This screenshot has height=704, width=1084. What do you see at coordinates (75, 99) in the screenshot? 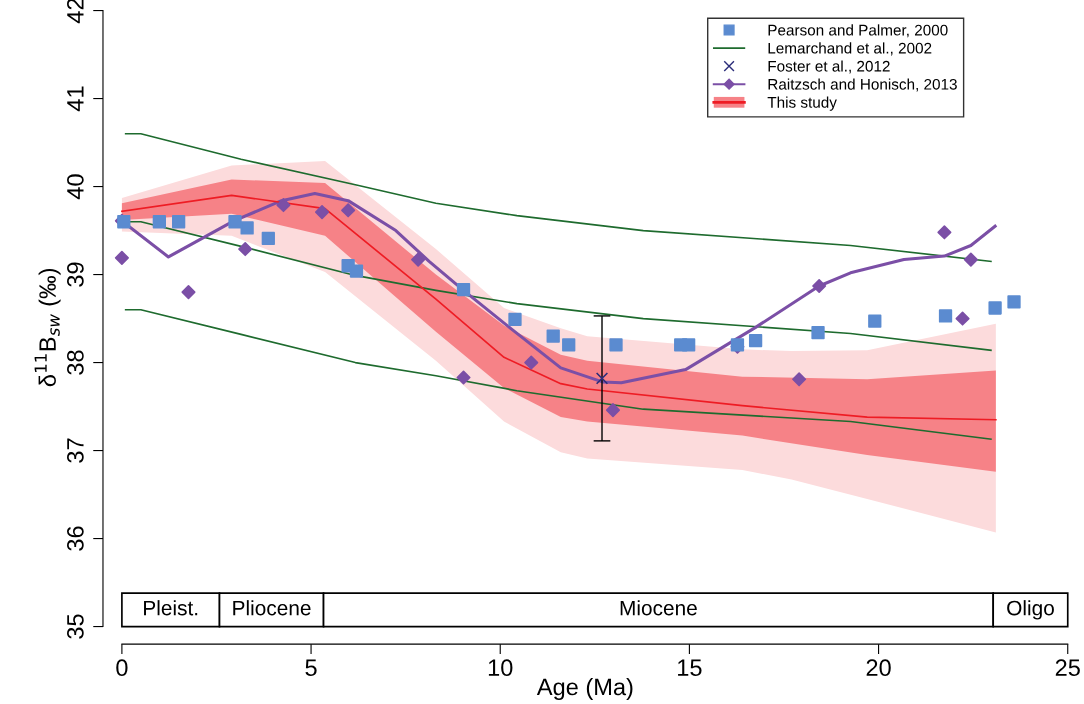
I see `y-tick-label: 41` at bounding box center [75, 99].